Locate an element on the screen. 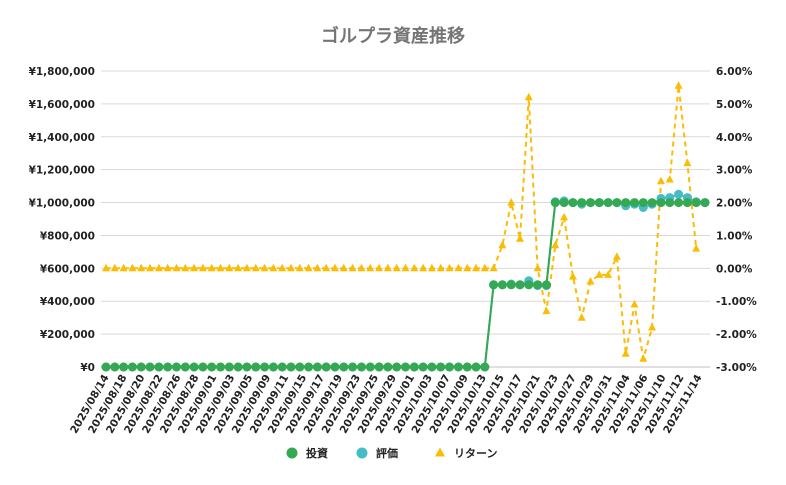 This screenshot has height=485, width=786. left-tick-label: ¥1,400,000 is located at coordinates (62, 138).